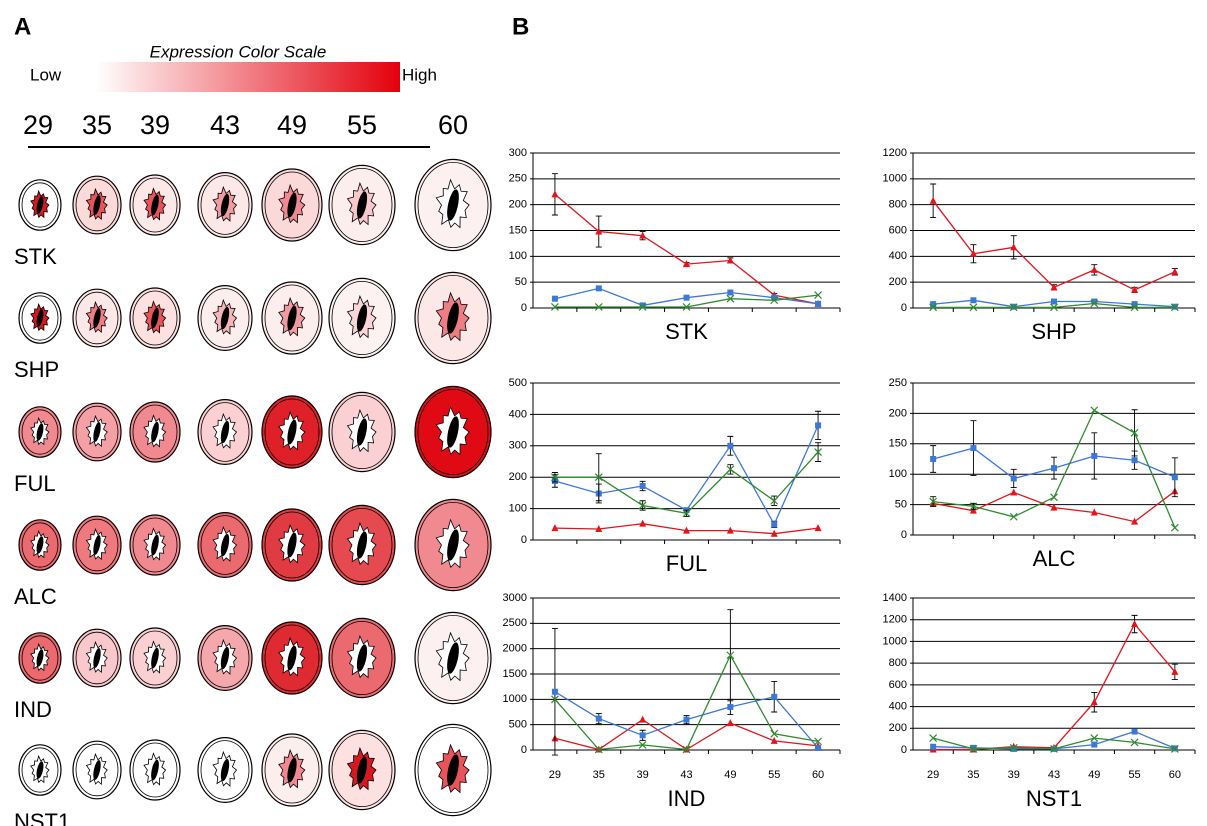 This screenshot has width=1207, height=826. What do you see at coordinates (225, 125) in the screenshot?
I see `stage-label: 43` at bounding box center [225, 125].